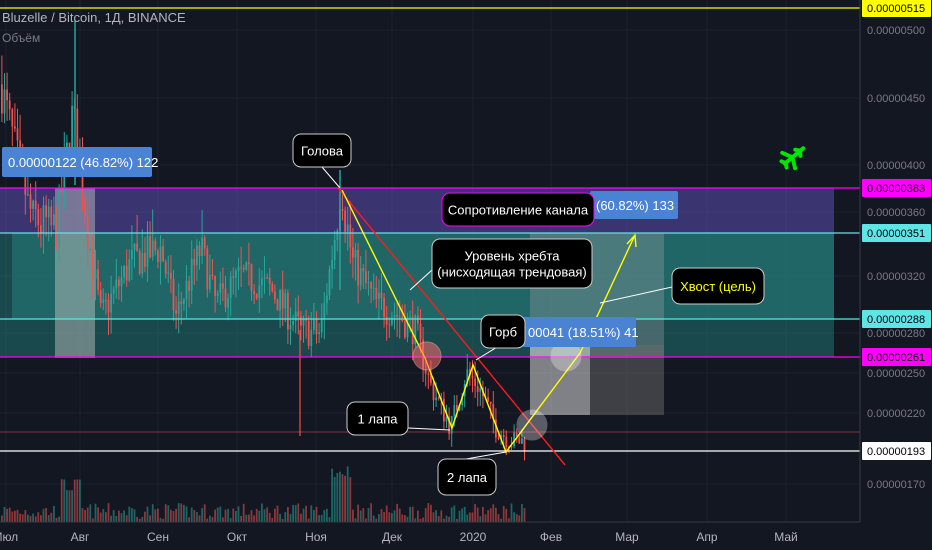 This screenshot has height=550, width=932. I want to click on annotation-head: Голова, so click(322, 151).